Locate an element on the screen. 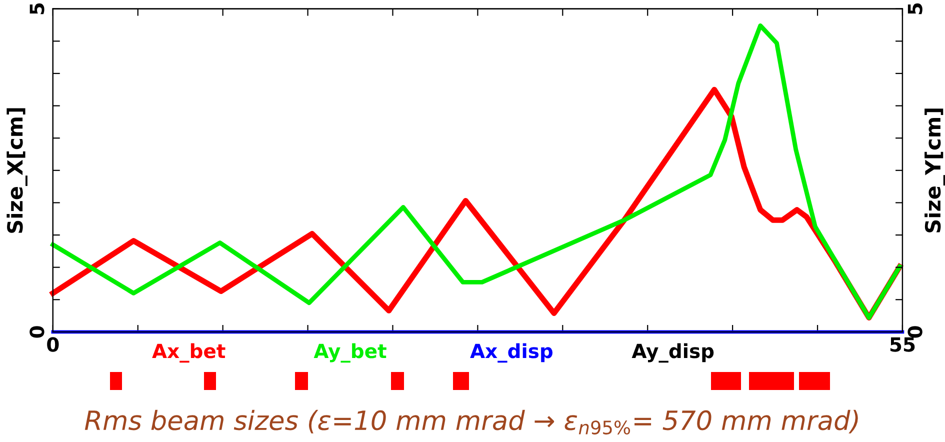  text: Rms beam sizes (ε=10 mm mrad → ε$_{n95%}$= 570 mm mrad) is located at coordinates (471, 422).